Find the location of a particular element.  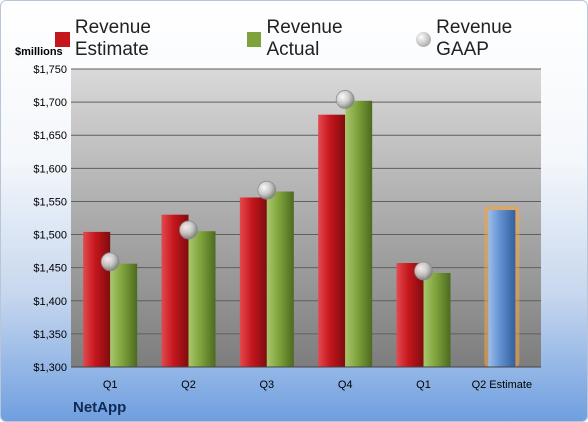

legend-item-gaap: Revenue GAAP is located at coordinates (492, 39).